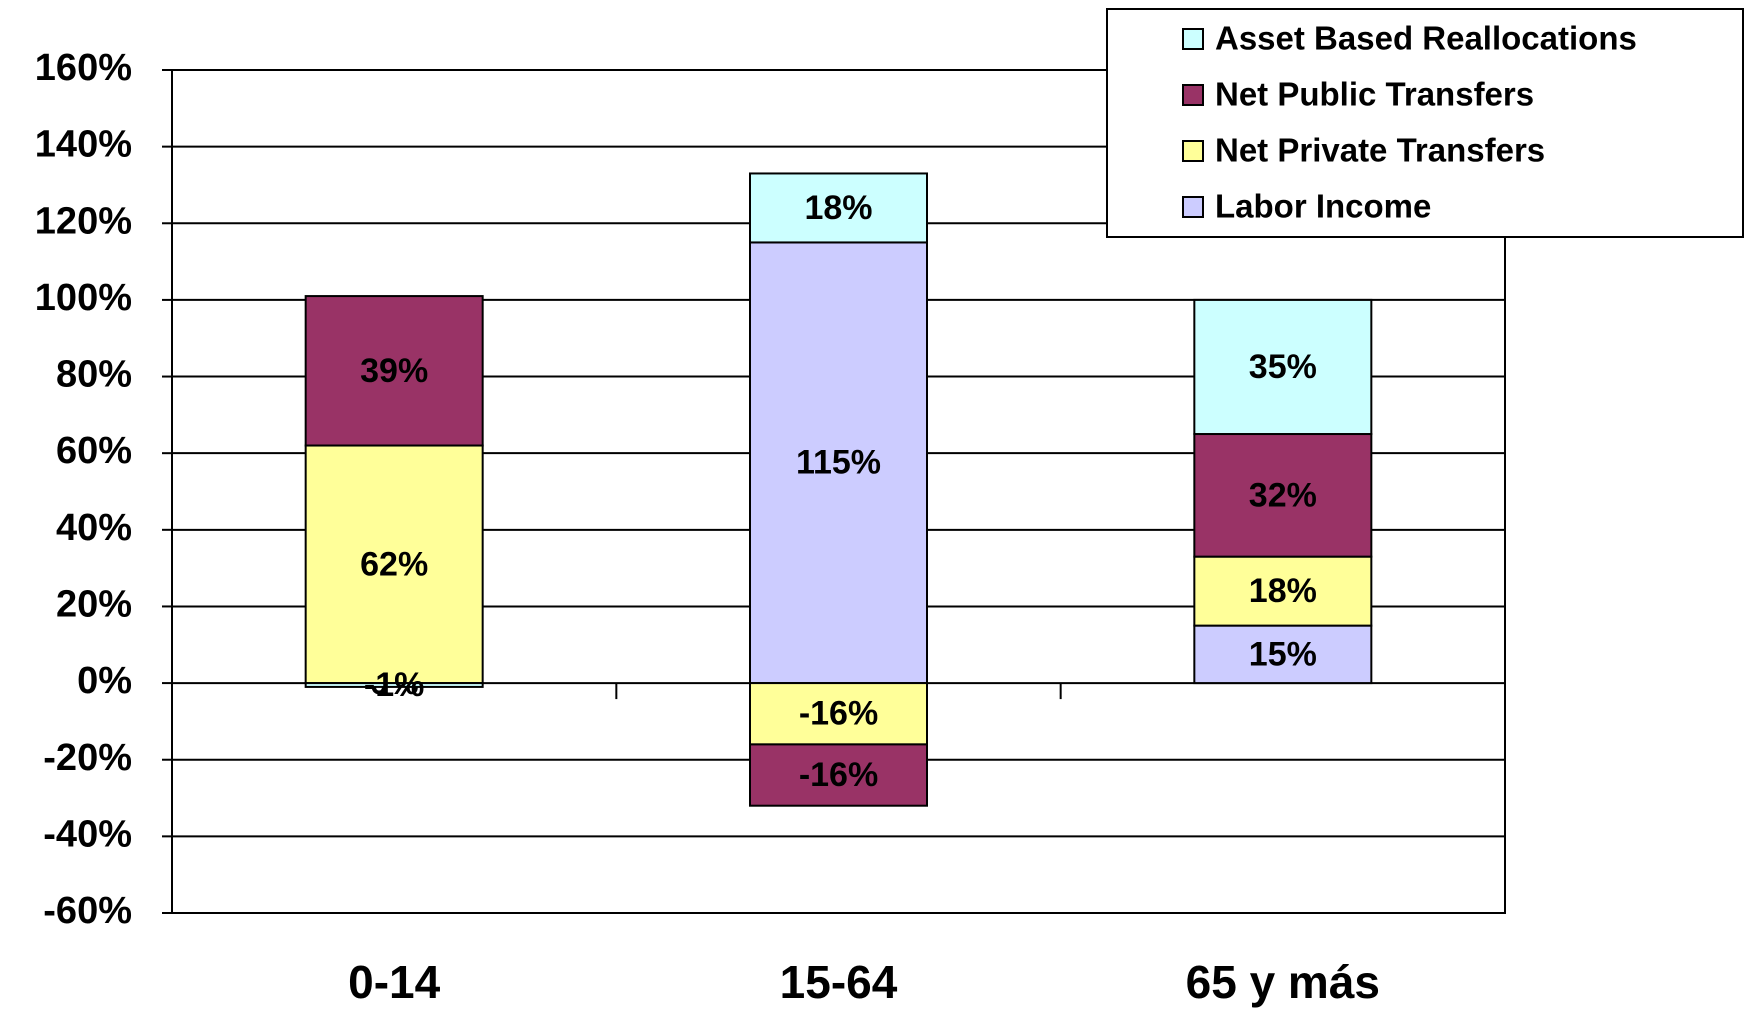  I want to click on data-label: 32%, so click(1283, 495).